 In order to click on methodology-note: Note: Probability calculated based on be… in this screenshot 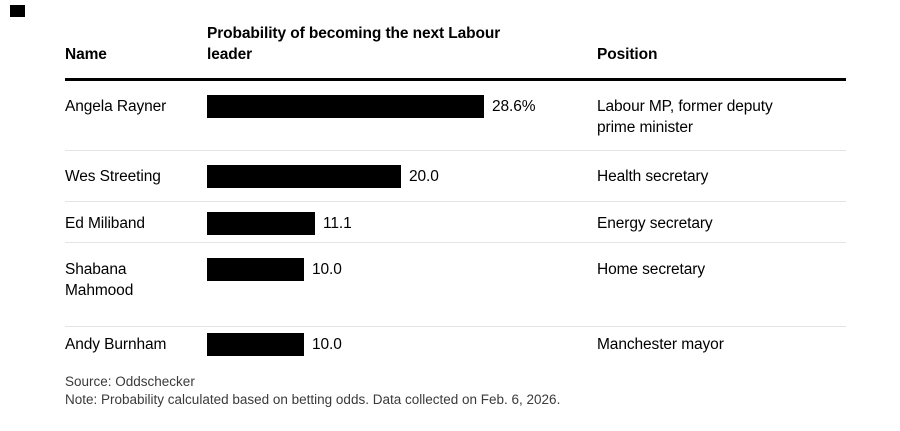, I will do `click(313, 399)`.